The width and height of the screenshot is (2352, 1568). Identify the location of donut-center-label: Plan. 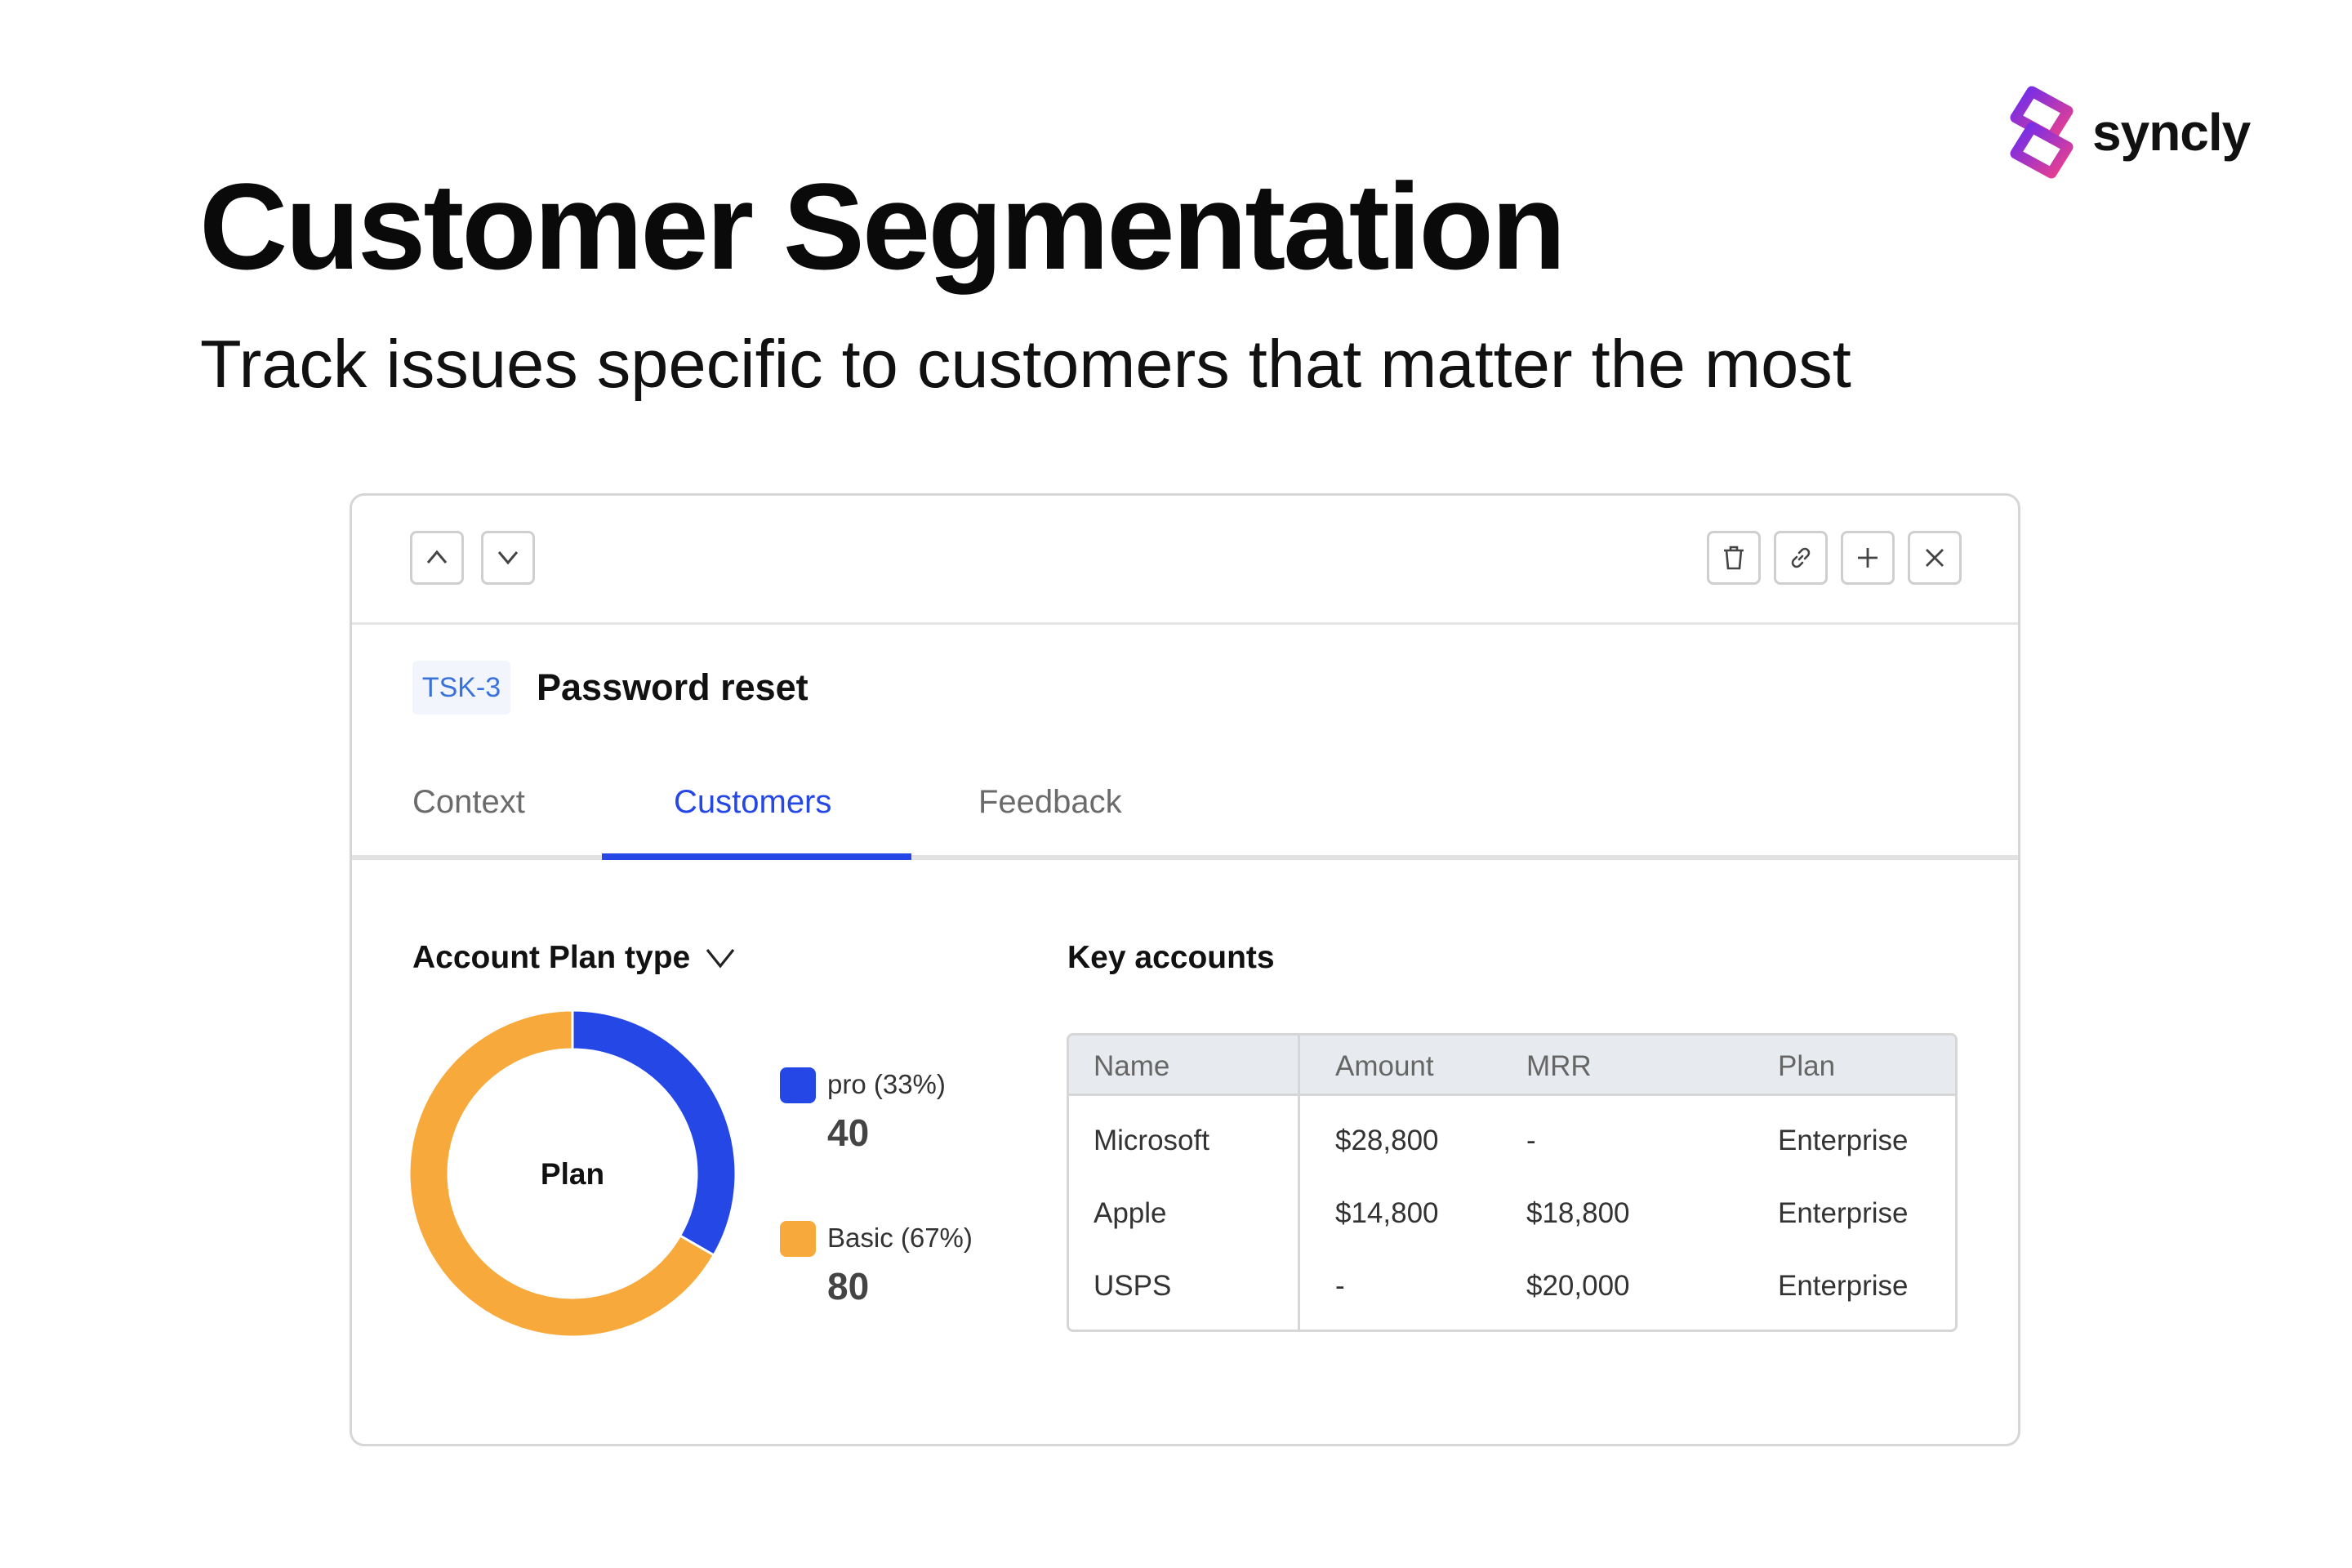
(572, 1174).